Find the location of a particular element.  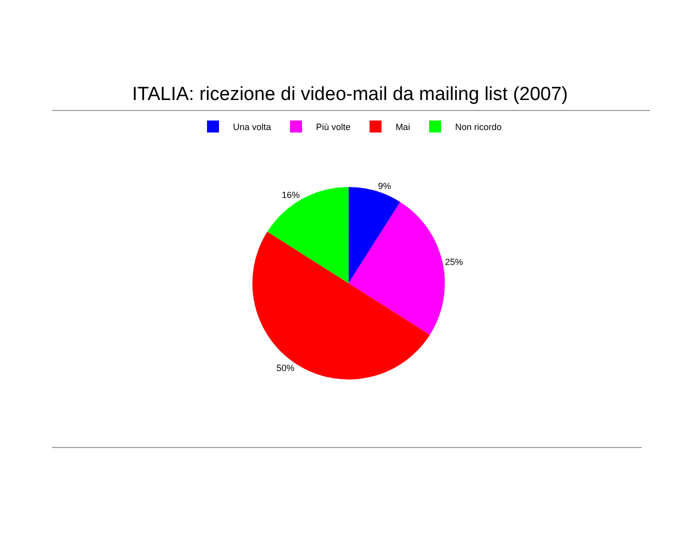

legend-label: Non ricordo is located at coordinates (478, 127).